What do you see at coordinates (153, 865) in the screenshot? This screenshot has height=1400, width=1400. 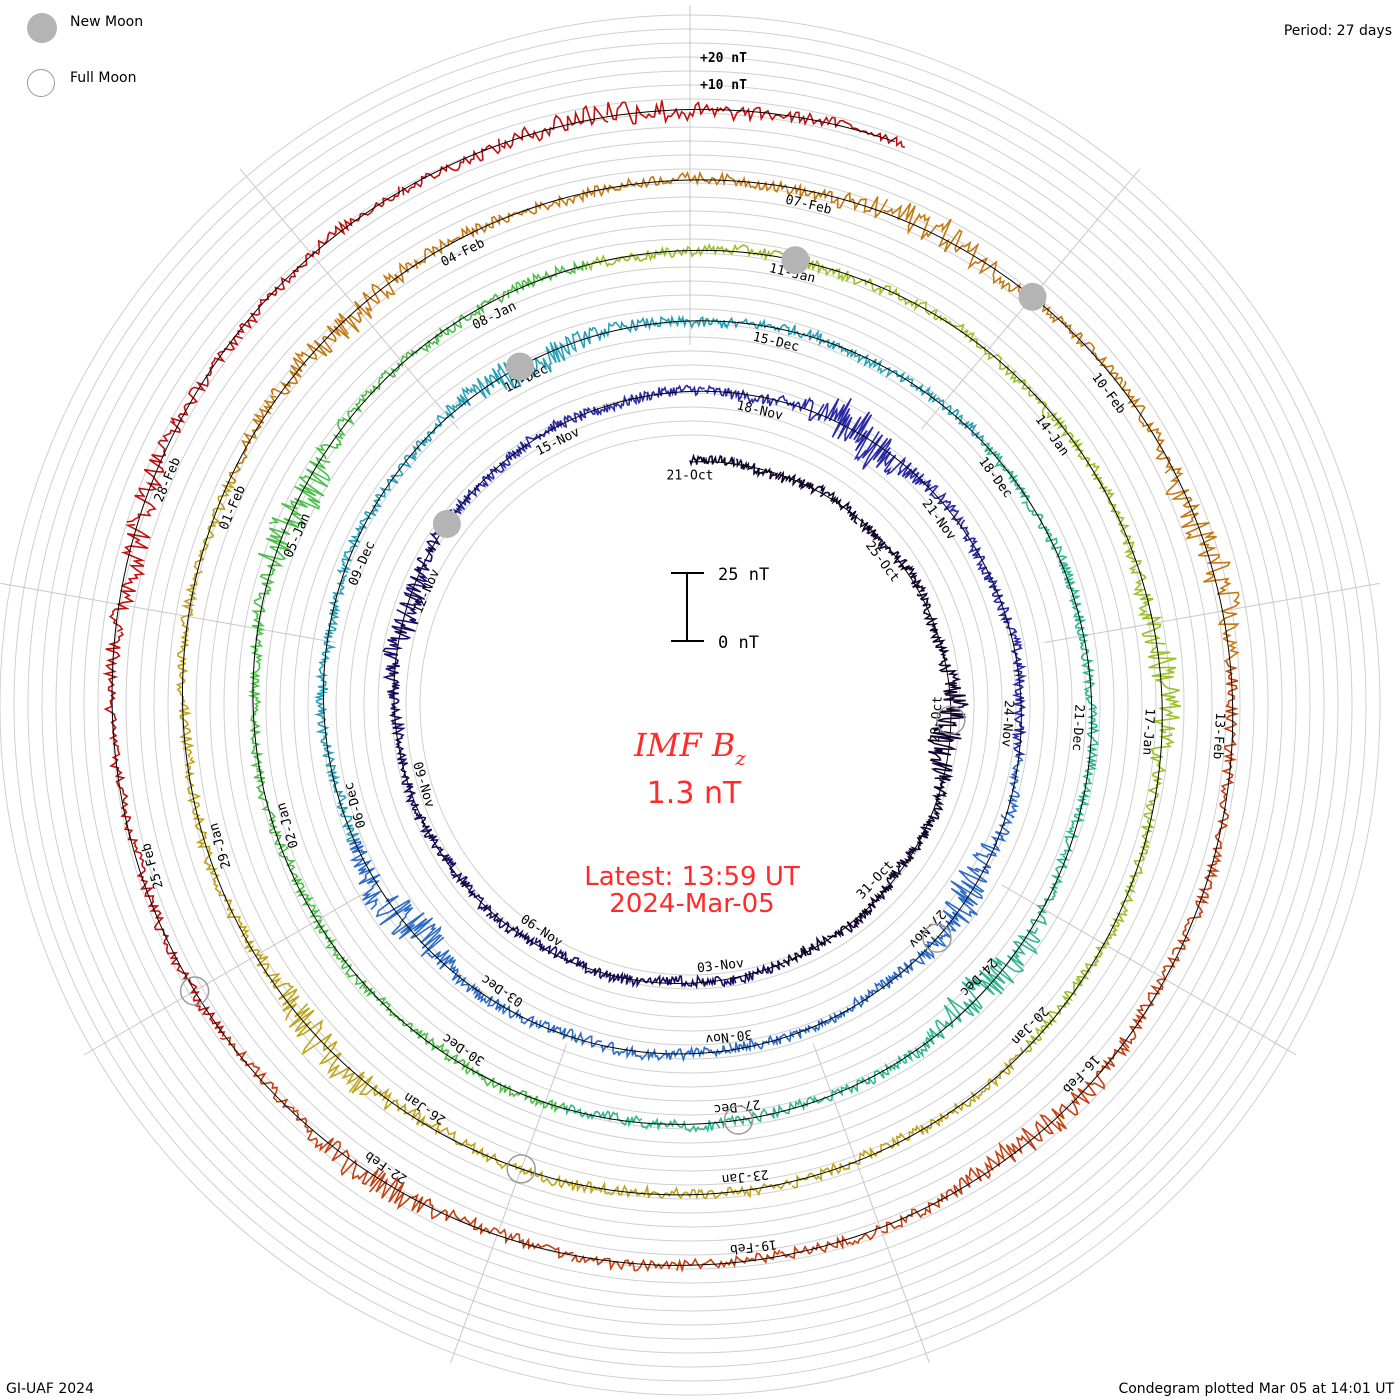 I see `date-label: 25-Feb` at bounding box center [153, 865].